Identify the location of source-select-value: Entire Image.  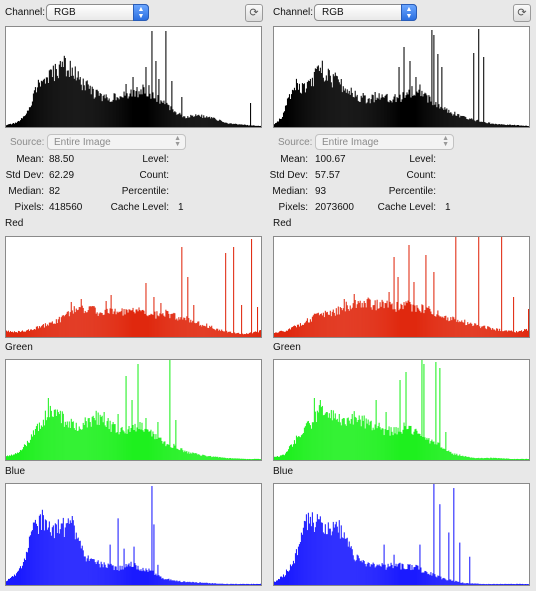
(82, 142).